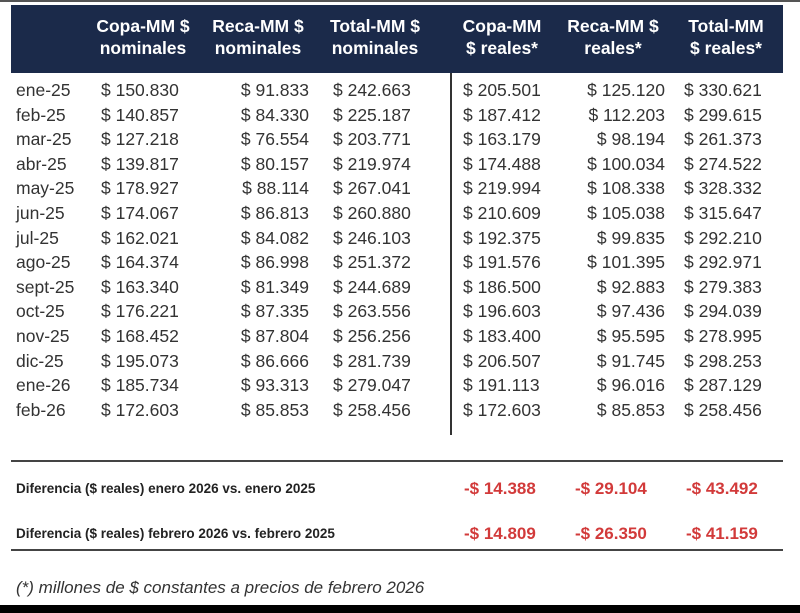  What do you see at coordinates (630, 385) in the screenshot?
I see `cell-reca-real: $ 96.016` at bounding box center [630, 385].